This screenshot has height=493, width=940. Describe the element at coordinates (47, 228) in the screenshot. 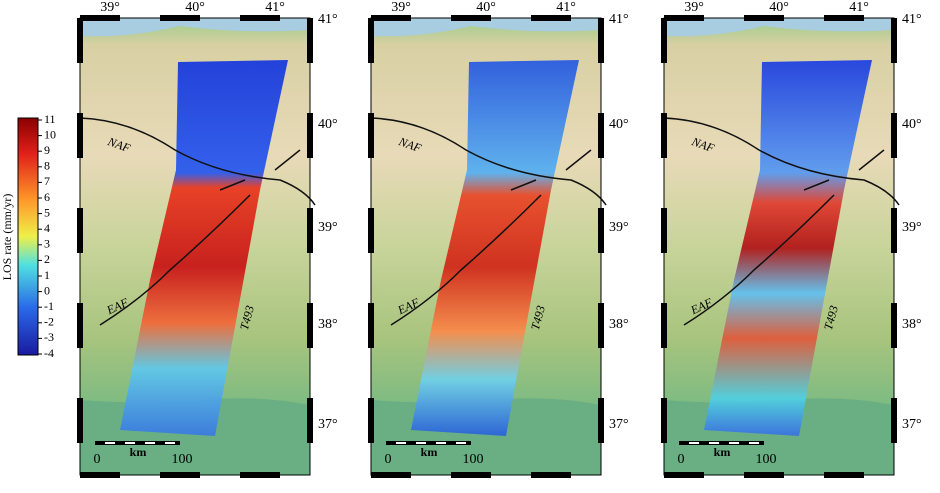

I see `colorbar-tick-label: 4` at that location.